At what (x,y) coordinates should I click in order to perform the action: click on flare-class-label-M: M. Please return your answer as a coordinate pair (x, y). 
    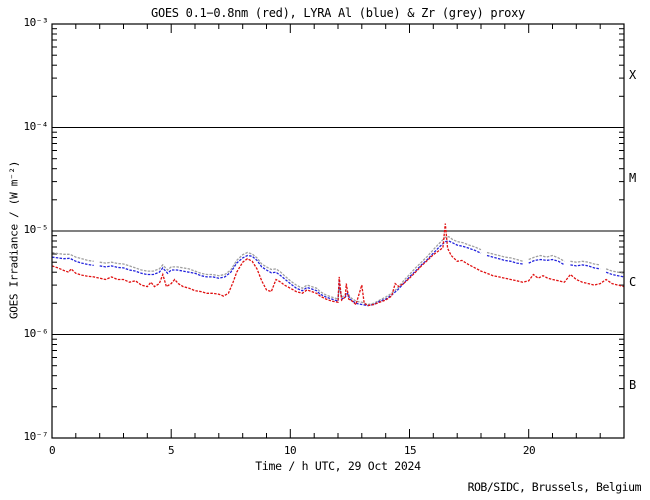
    Looking at the image, I should click on (633, 178).